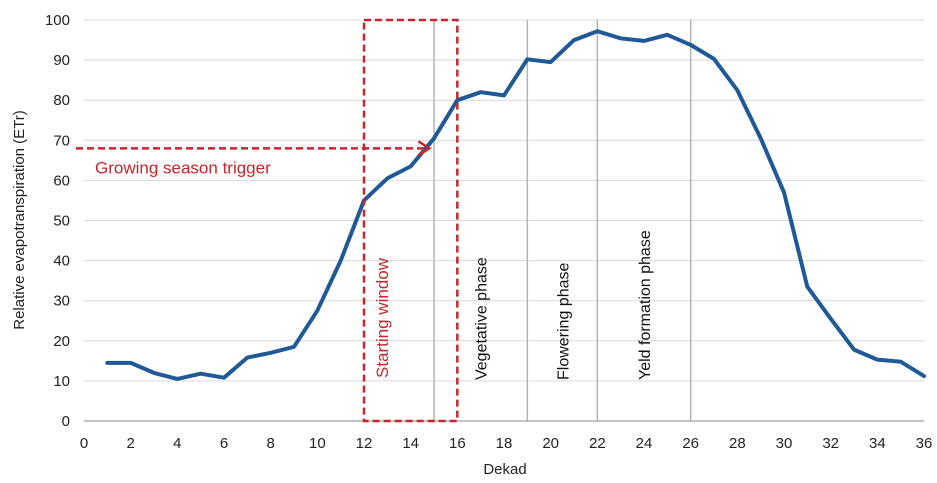 This screenshot has width=937, height=483. What do you see at coordinates (597, 443) in the screenshot?
I see `x-tick-label: 22` at bounding box center [597, 443].